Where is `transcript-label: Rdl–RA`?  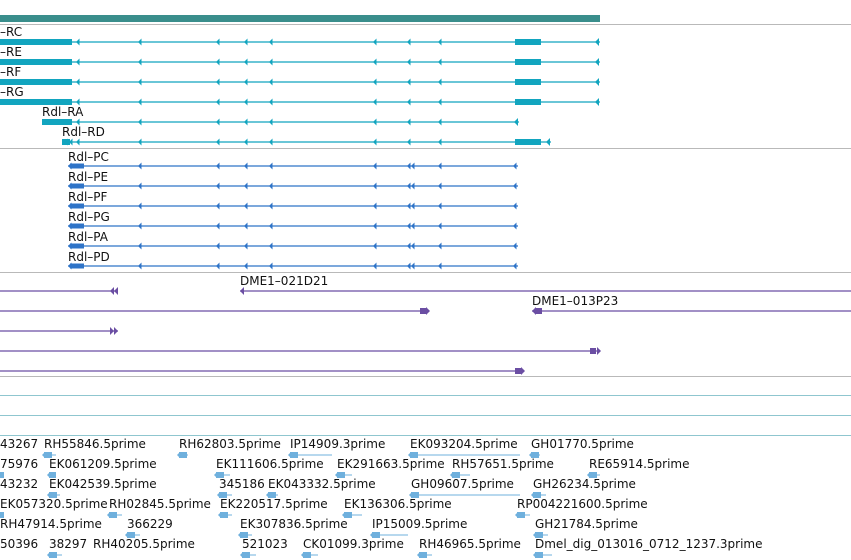
transcript-label: Rdl–RA is located at coordinates (63, 112).